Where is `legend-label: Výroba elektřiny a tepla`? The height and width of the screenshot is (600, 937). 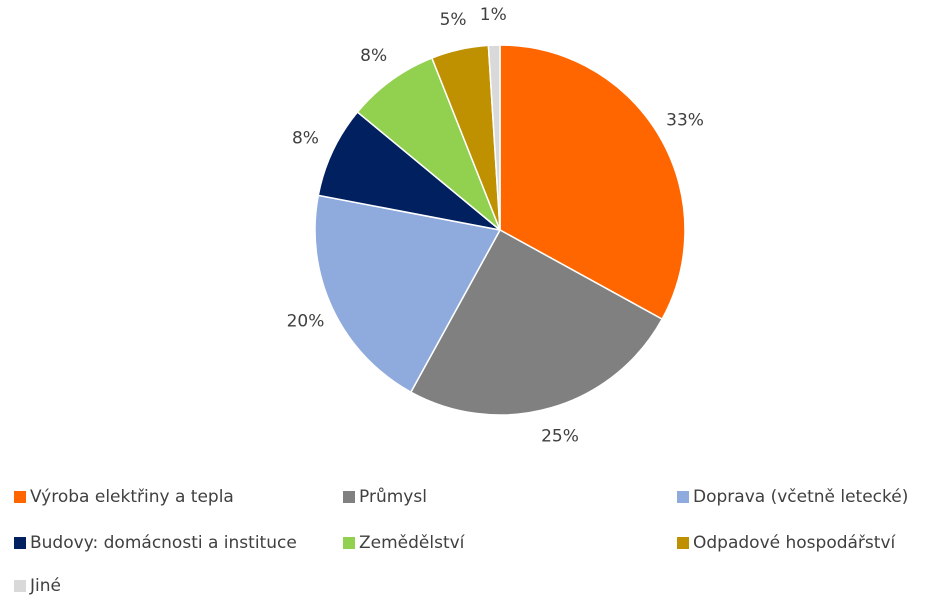 legend-label: Výroba elektřiny a tepla is located at coordinates (132, 497).